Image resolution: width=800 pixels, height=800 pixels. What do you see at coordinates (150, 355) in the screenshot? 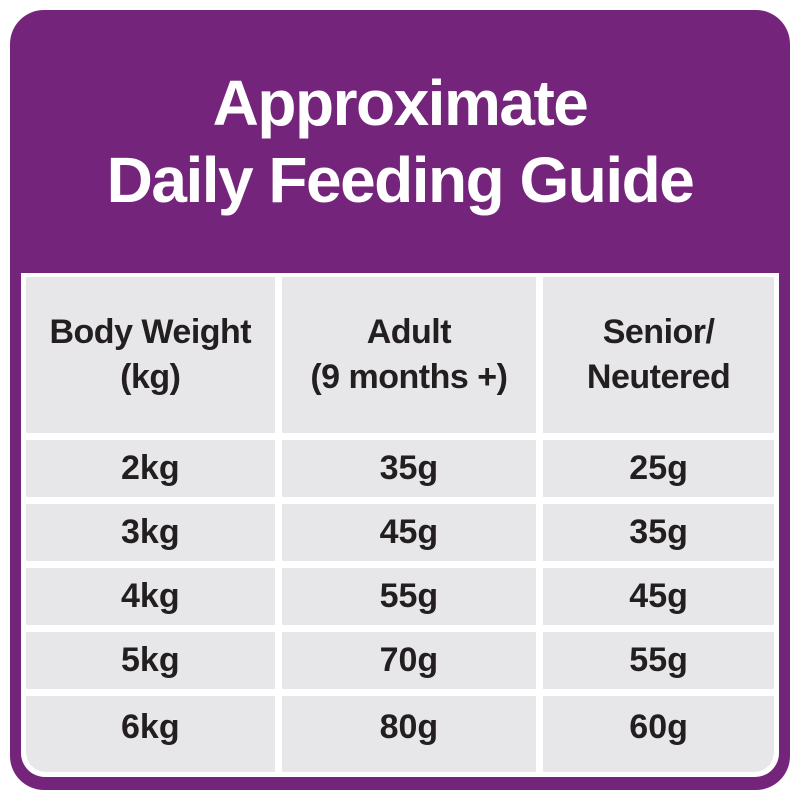
I see `header-cell-body-weight: Body Weight (kg)` at bounding box center [150, 355].